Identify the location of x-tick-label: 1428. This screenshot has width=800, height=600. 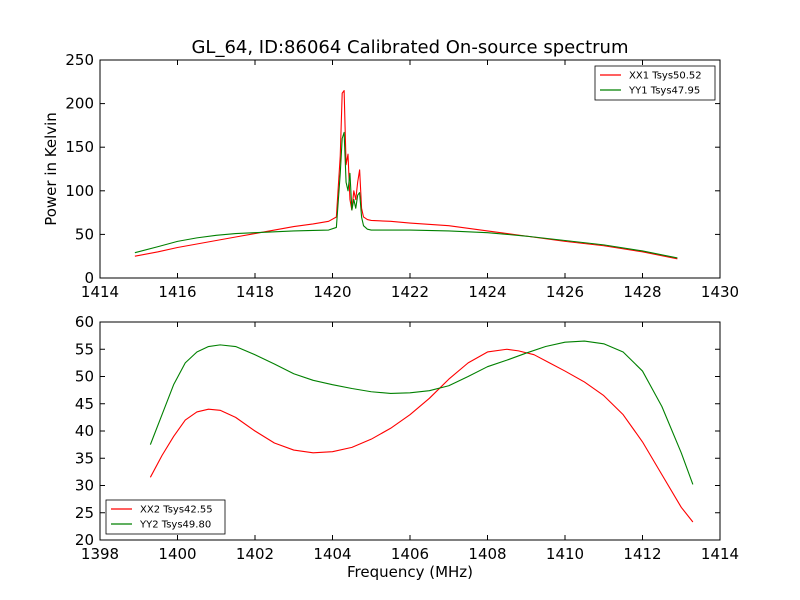
(642, 292).